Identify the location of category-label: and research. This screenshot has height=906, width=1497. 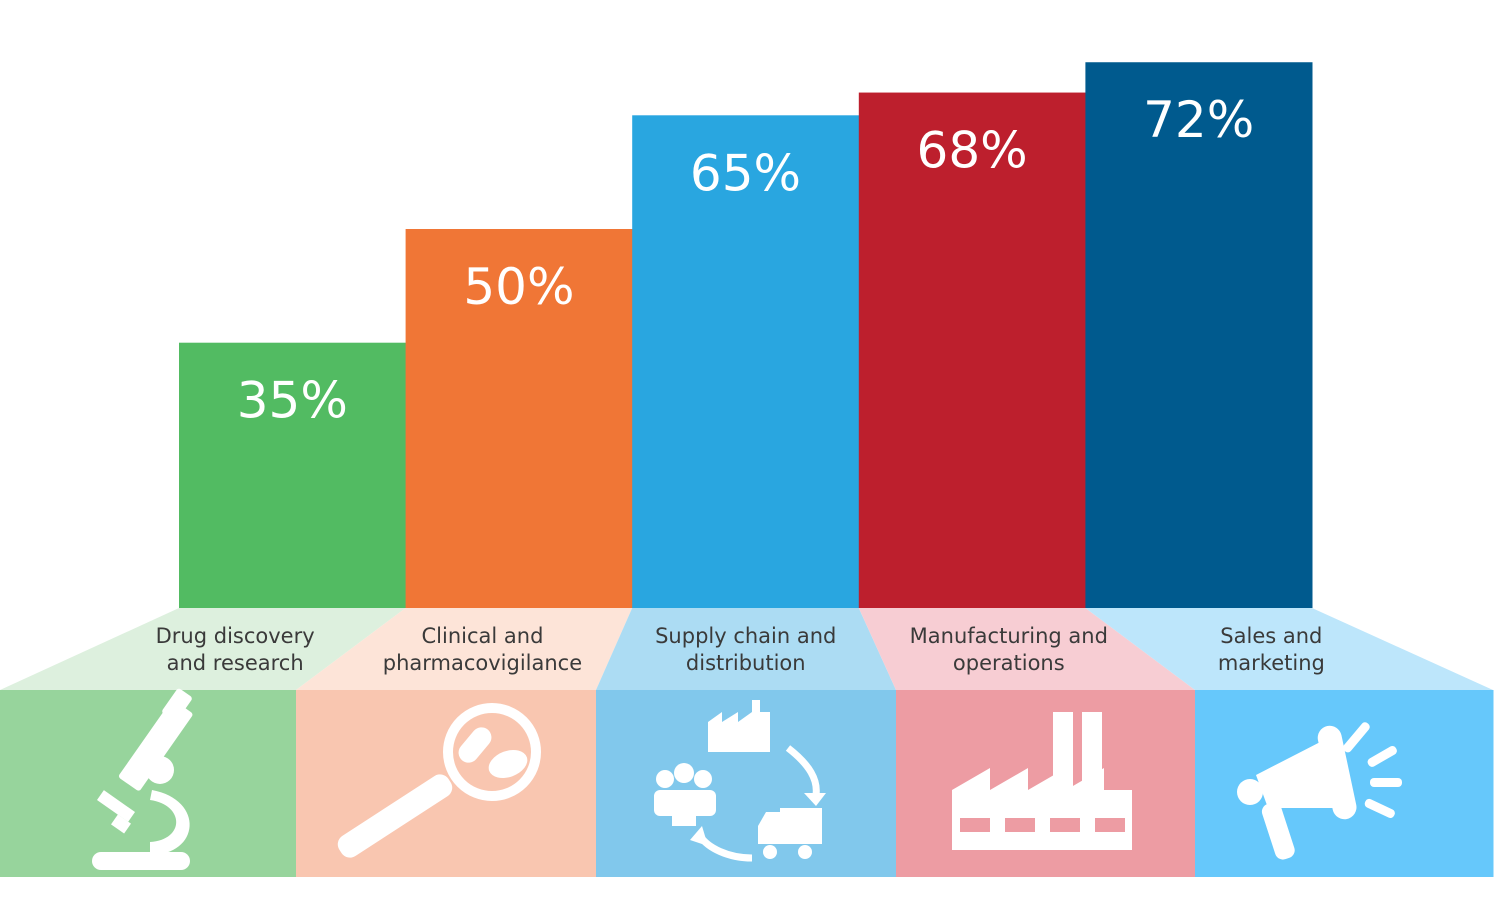
(235, 663).